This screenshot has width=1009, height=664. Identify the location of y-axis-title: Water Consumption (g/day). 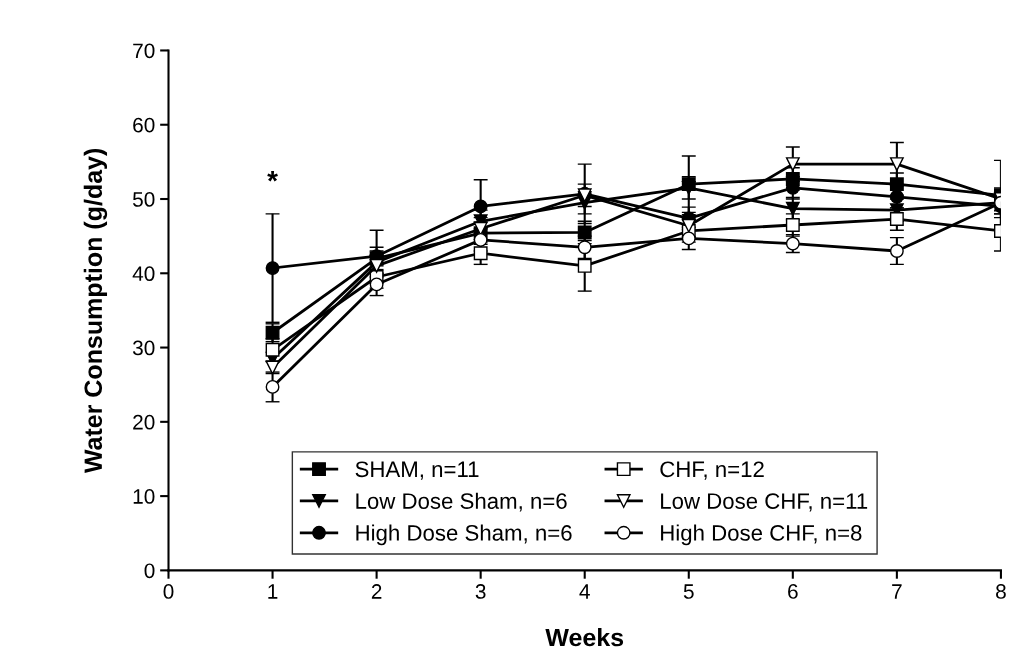
(95, 311).